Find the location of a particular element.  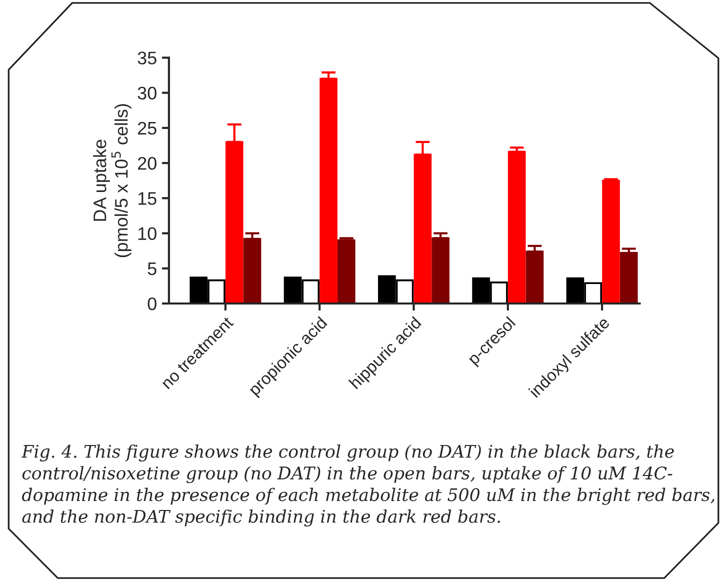

y-tick-label: 5 is located at coordinates (152, 269).